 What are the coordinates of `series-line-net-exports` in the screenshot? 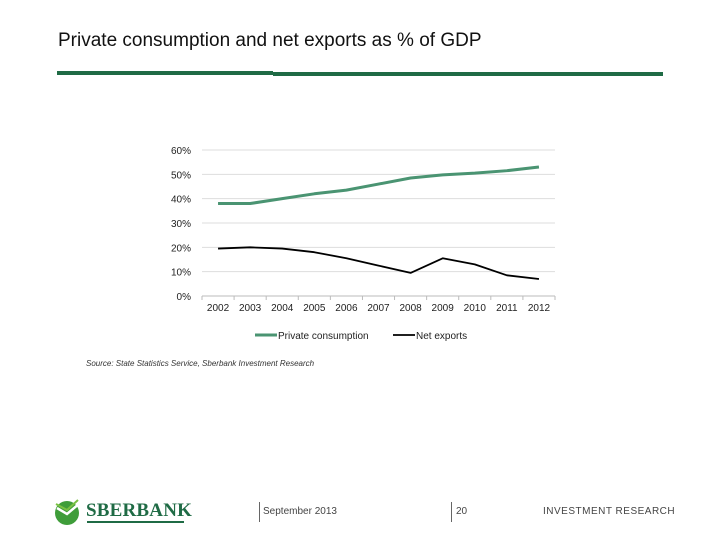 It's located at (379, 263).